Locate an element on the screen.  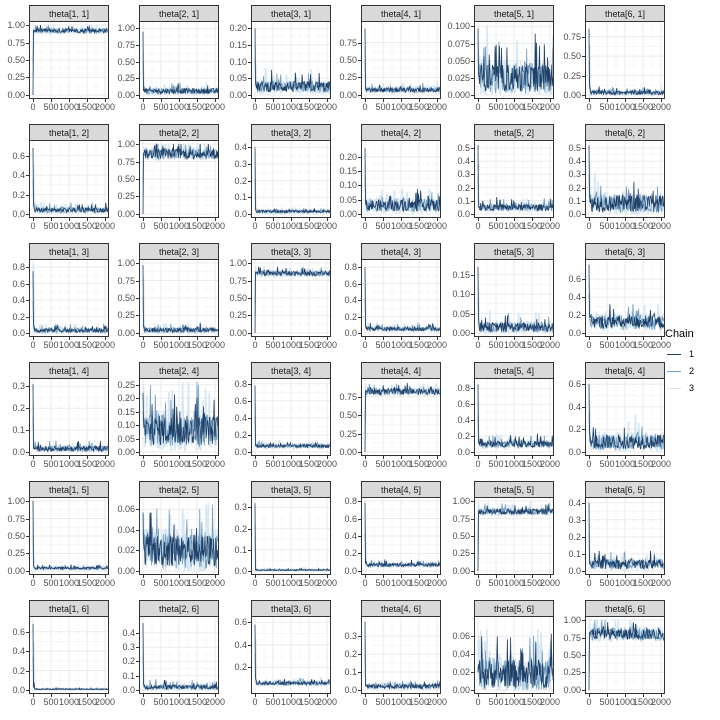
y-tick-label: 0.3 is located at coordinates (18, 386).